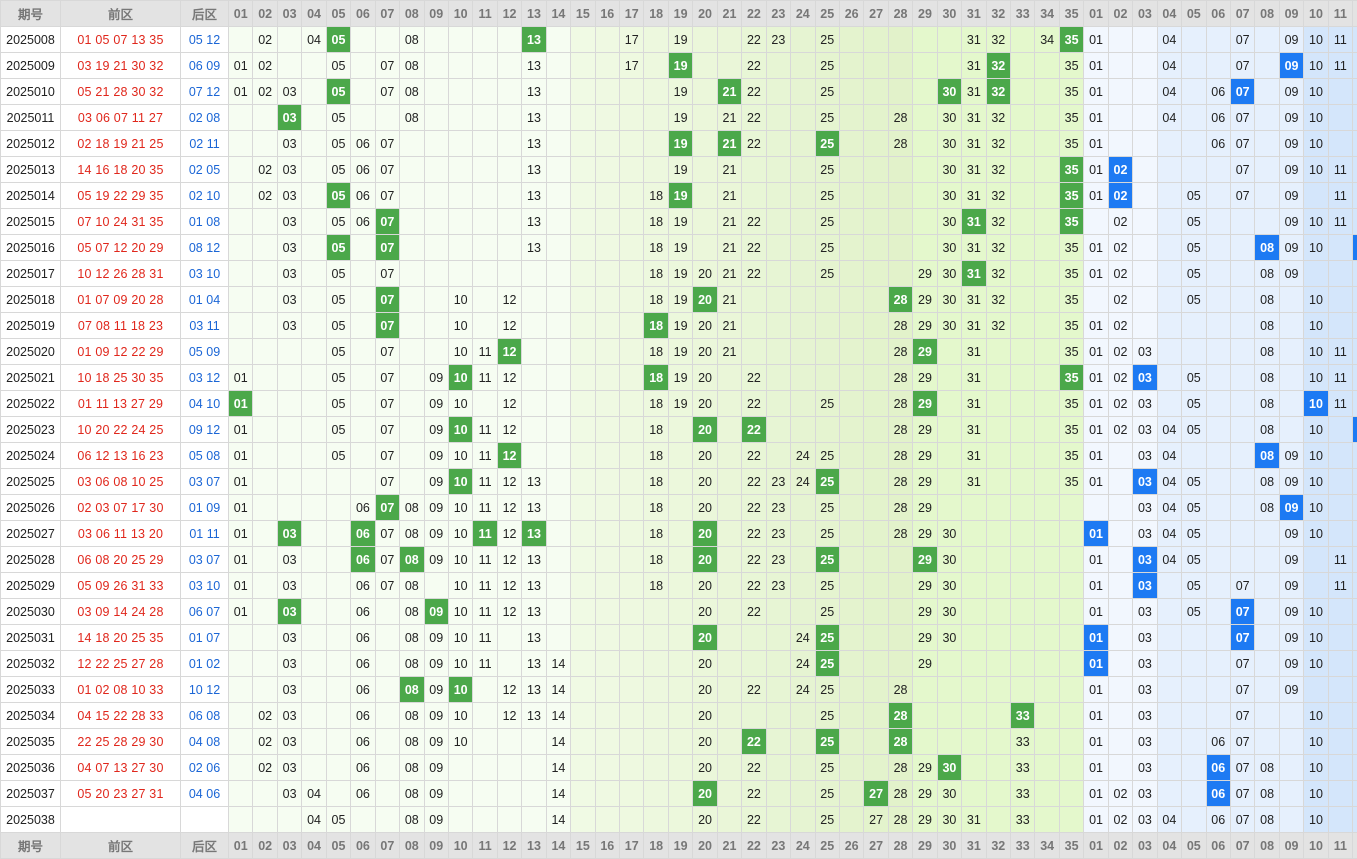  I want to click on front-missing-cell: 10, so click(460, 664).